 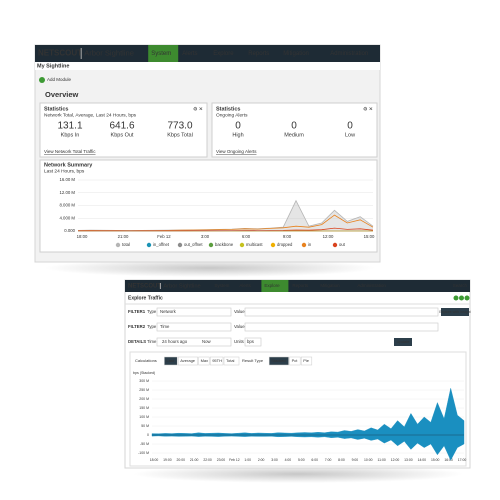 I want to click on select-value: Time, so click(x=165, y=326).